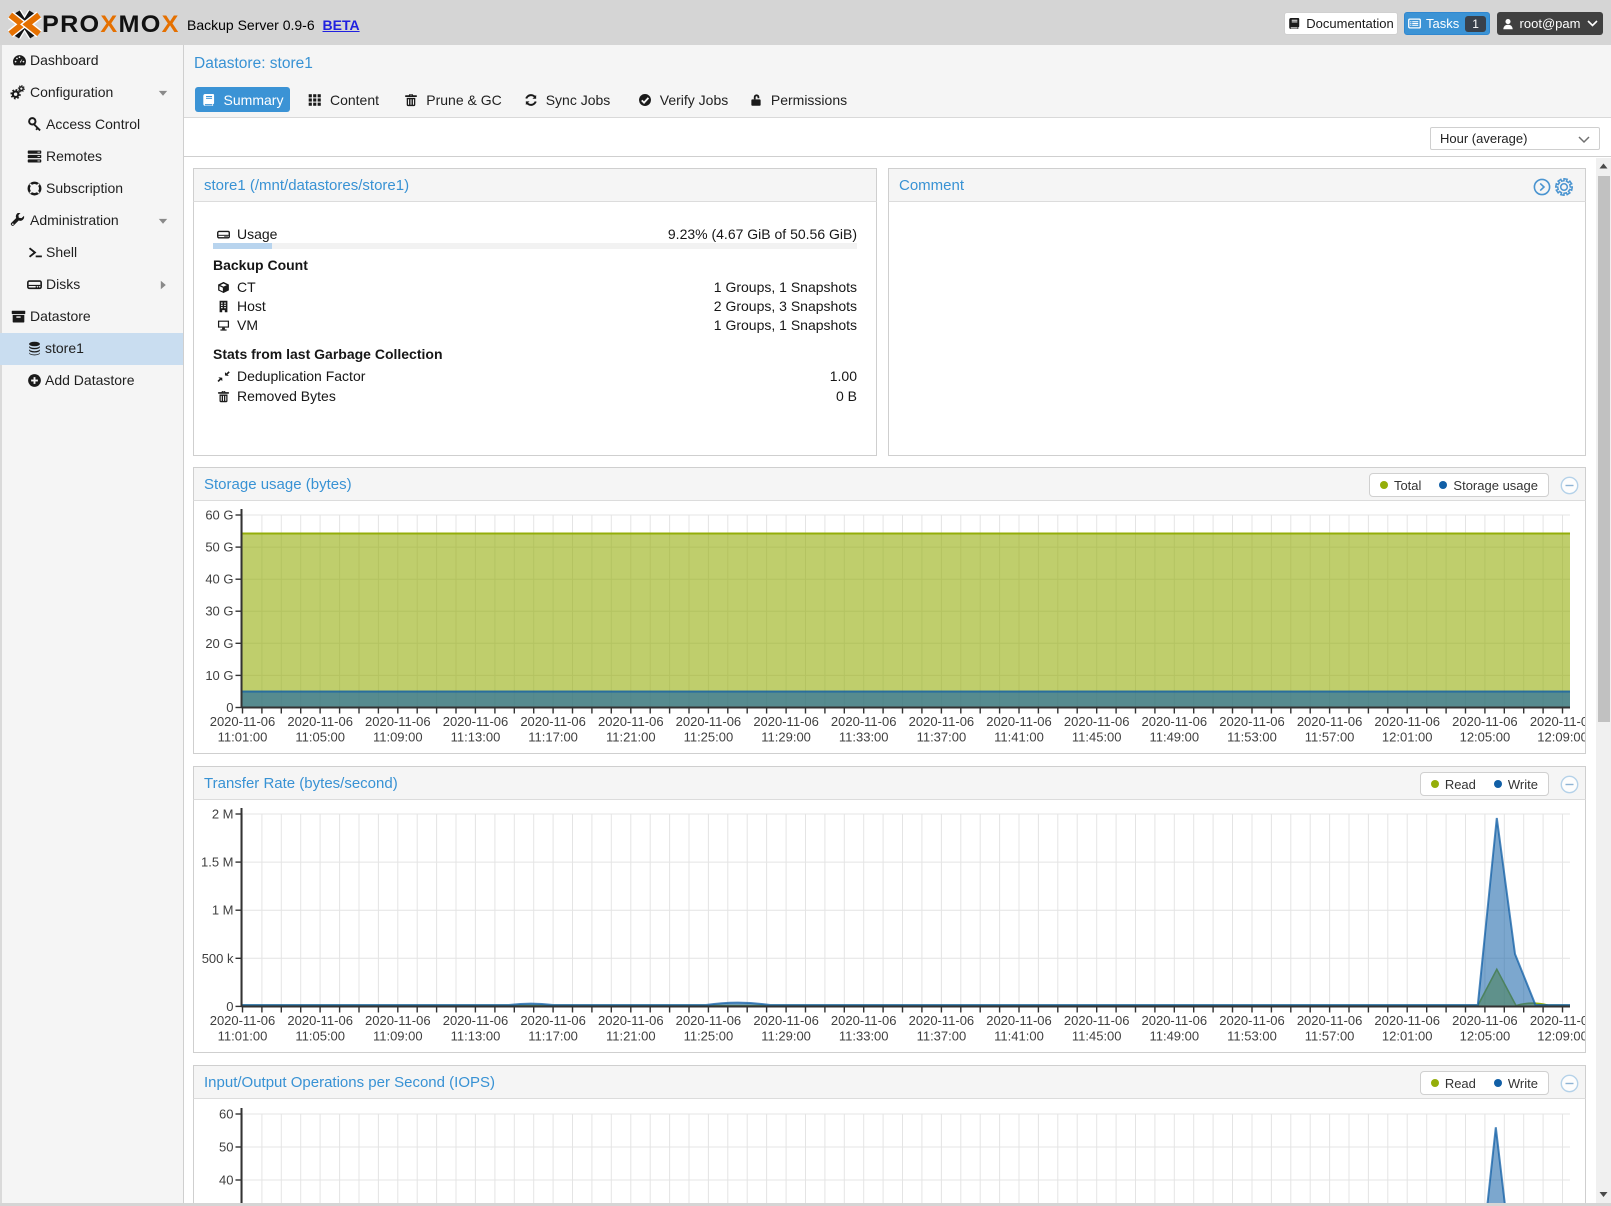 This screenshot has width=1611, height=1206. Describe the element at coordinates (226, 1147) in the screenshot. I see `svg-text: 50` at that location.